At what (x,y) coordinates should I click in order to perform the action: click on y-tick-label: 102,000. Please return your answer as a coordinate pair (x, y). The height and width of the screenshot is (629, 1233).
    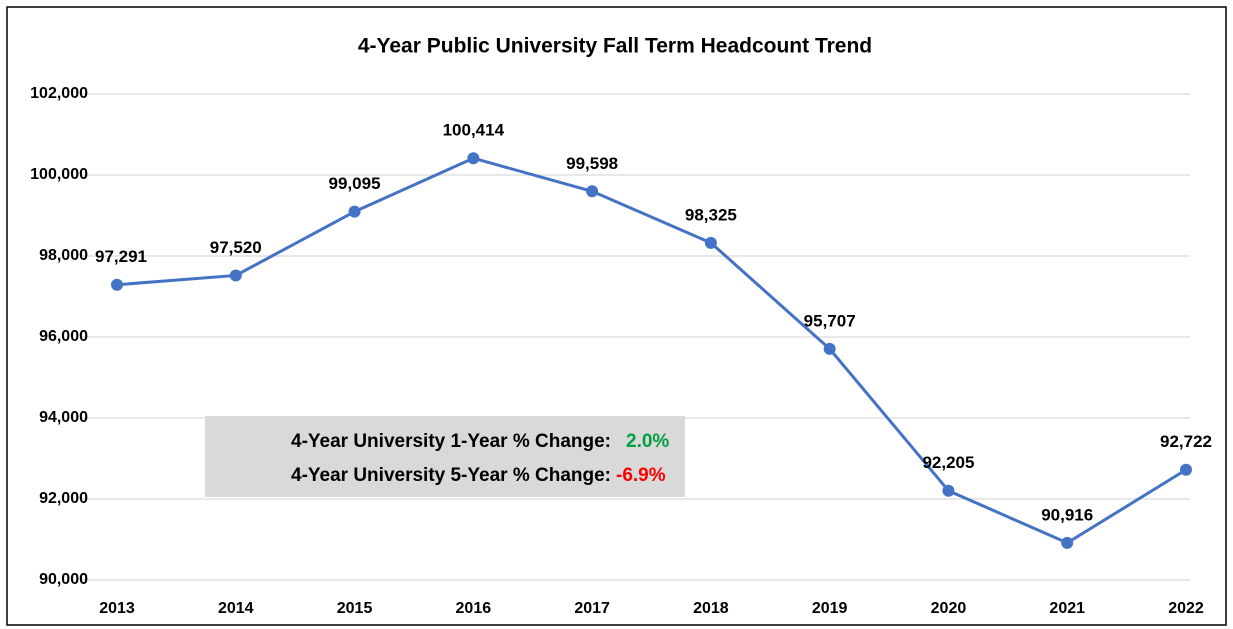
    Looking at the image, I should click on (59, 93).